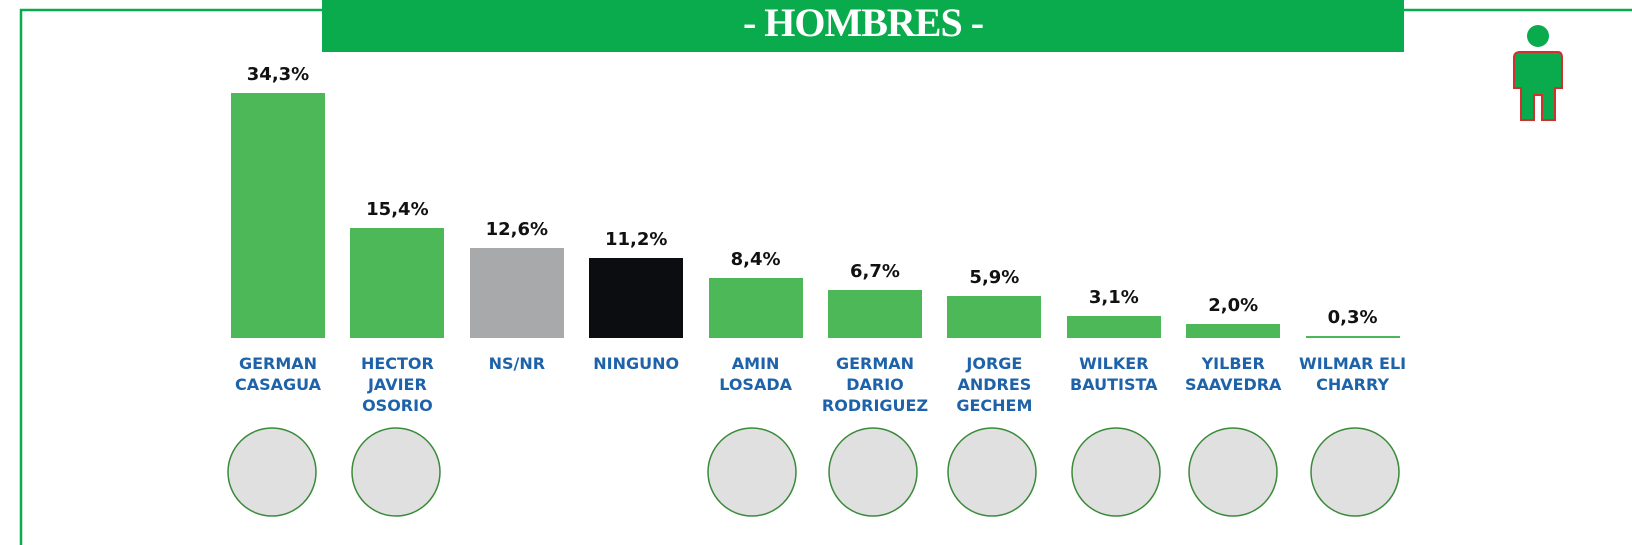  Describe the element at coordinates (1233, 305) in the screenshot. I see `value-label: 2,0%` at that location.